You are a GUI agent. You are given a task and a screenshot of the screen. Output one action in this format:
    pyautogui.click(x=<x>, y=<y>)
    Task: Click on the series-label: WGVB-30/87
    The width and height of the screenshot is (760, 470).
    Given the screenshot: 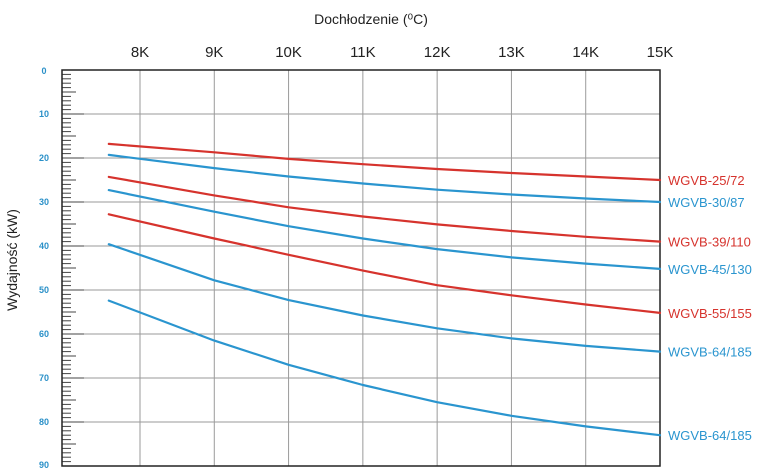 What is the action you would take?
    pyautogui.click(x=706, y=202)
    